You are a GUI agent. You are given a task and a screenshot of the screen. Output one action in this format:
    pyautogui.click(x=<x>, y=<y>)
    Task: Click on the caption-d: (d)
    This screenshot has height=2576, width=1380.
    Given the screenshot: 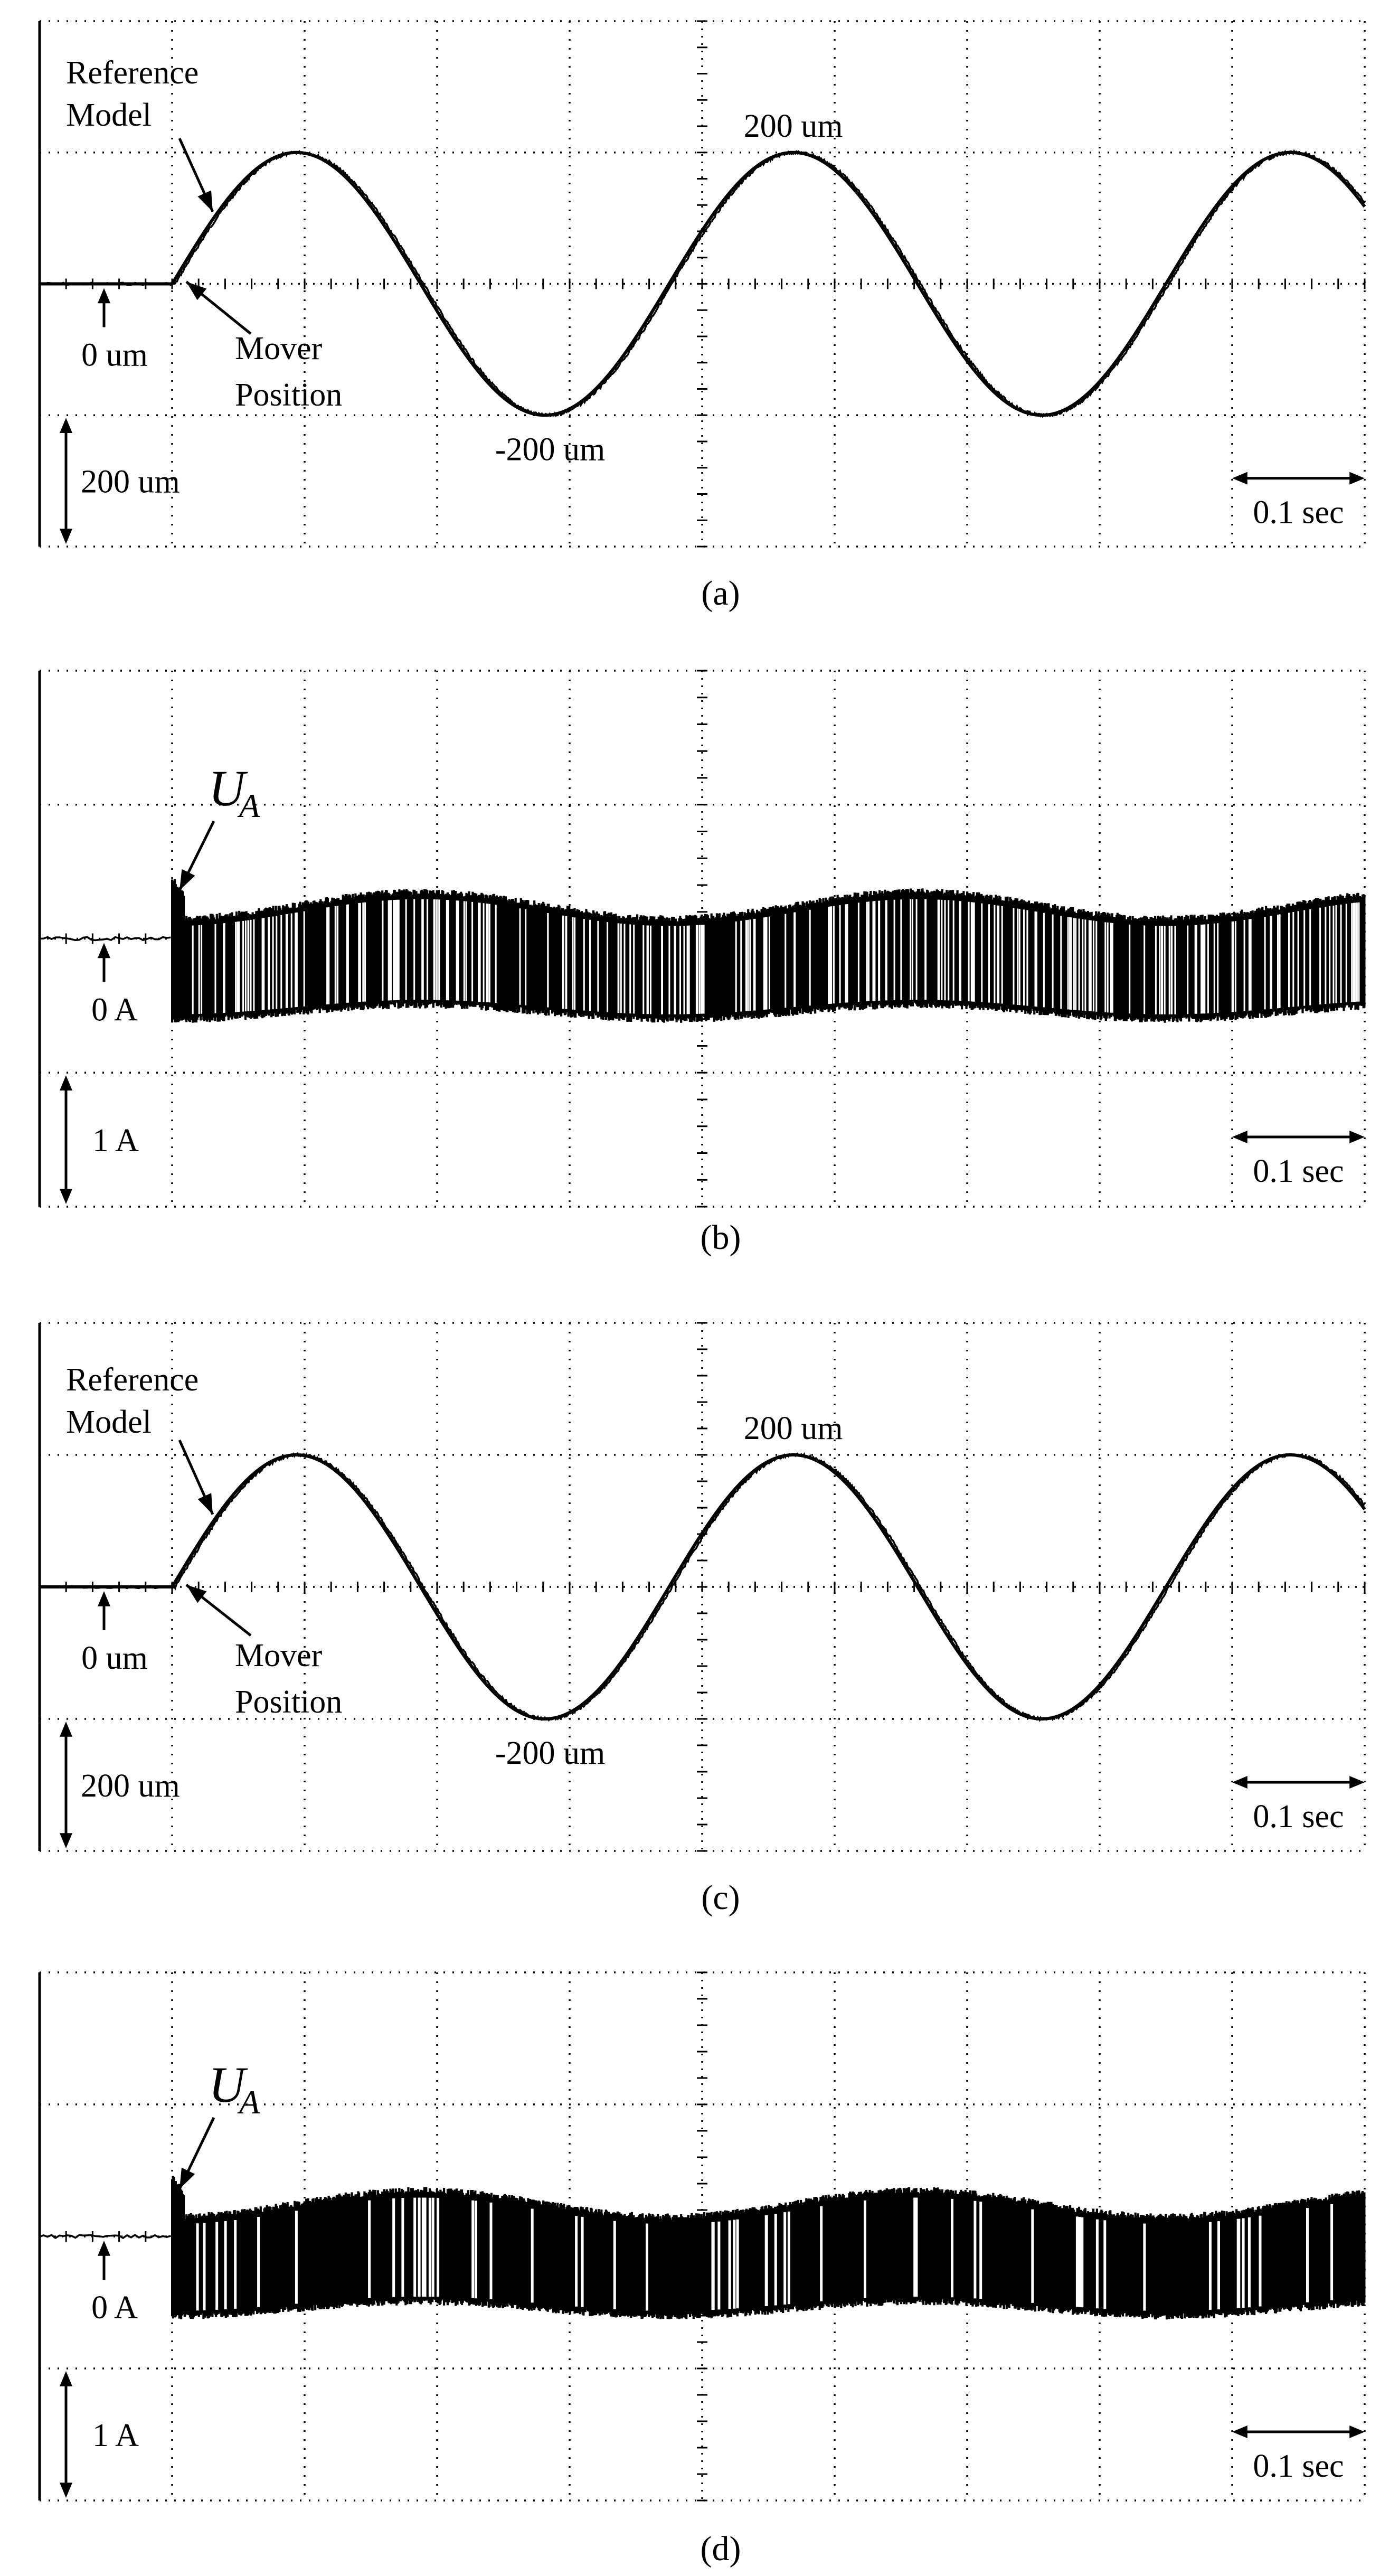 What is the action you would take?
    pyautogui.click(x=721, y=2549)
    